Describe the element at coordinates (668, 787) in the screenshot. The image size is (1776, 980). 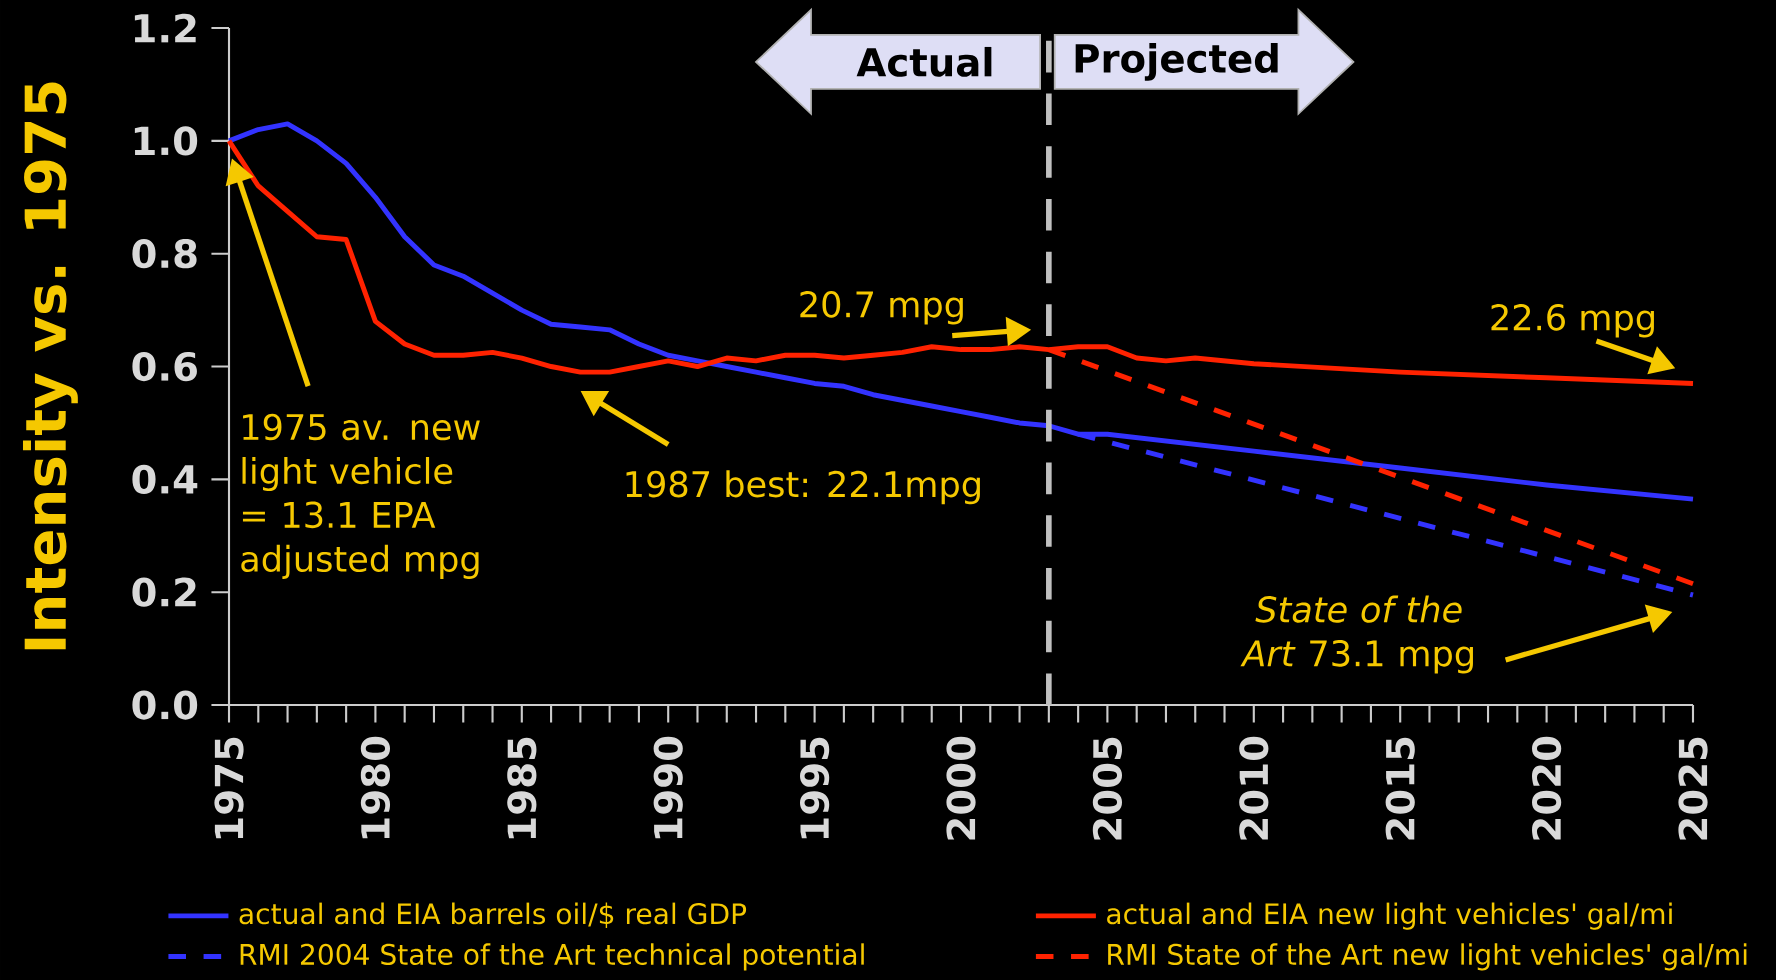
I see `x-tick-label: 1990` at that location.